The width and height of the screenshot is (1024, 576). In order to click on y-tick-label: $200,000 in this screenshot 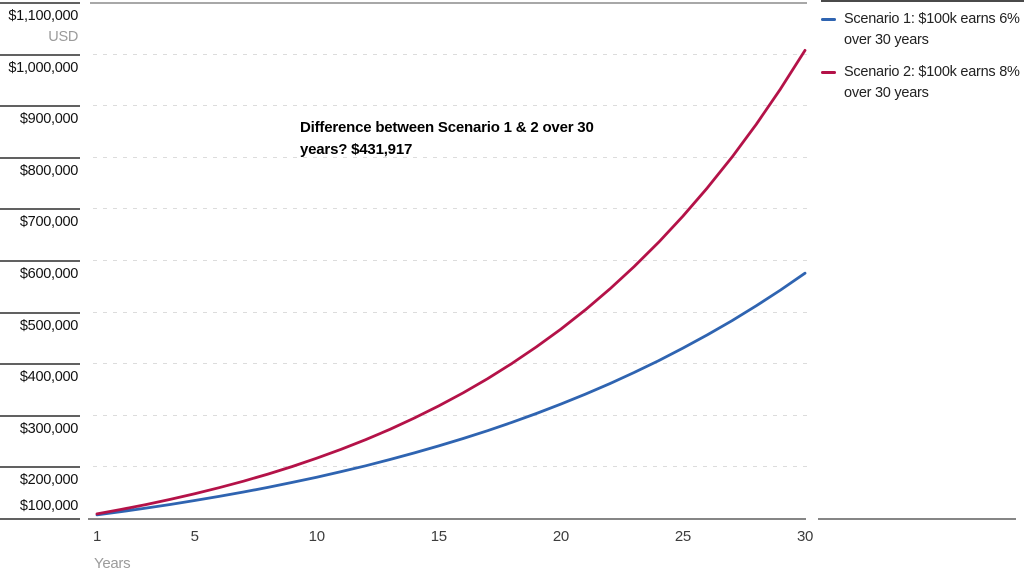, I will do `click(48, 480)`.